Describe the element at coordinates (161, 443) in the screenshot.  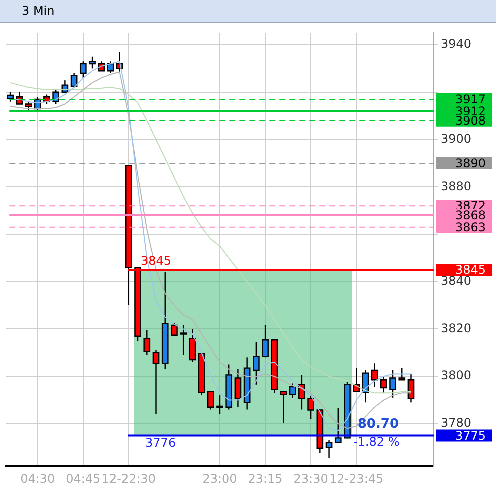
I see `annotation: 3776` at that location.